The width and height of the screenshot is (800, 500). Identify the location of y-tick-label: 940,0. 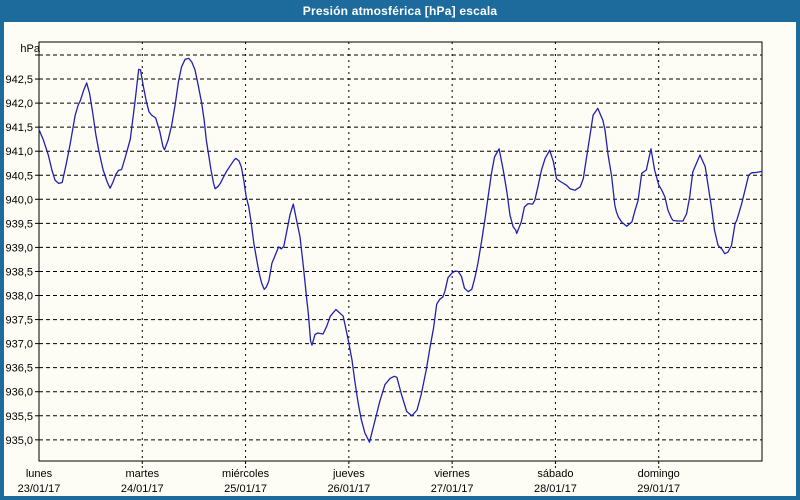
(19, 200).